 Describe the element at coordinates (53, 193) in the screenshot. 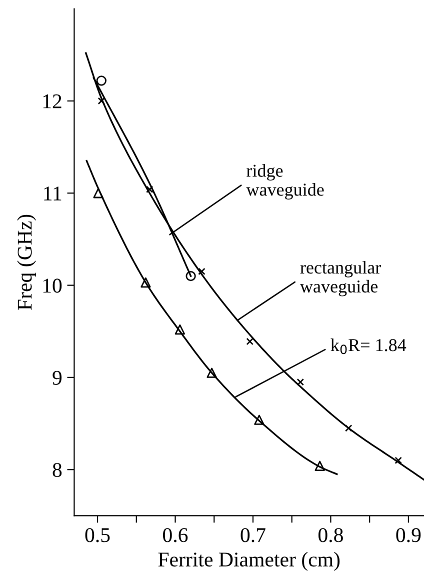

I see `y-tick-label: 11` at that location.